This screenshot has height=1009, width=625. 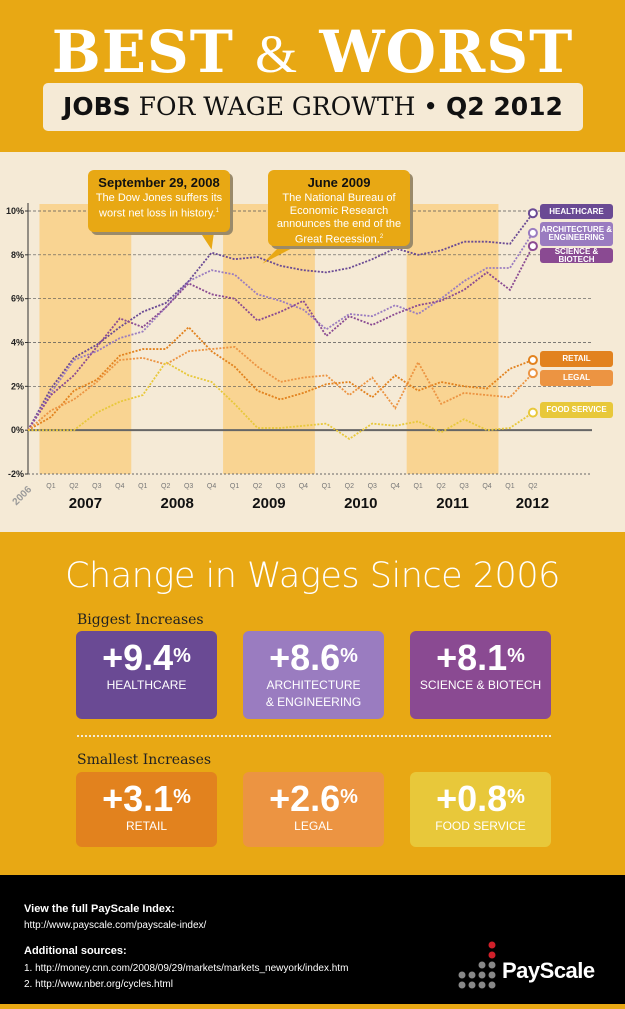 What do you see at coordinates (144, 760) in the screenshot?
I see `smallest-increases-heading: Smallest Increases` at bounding box center [144, 760].